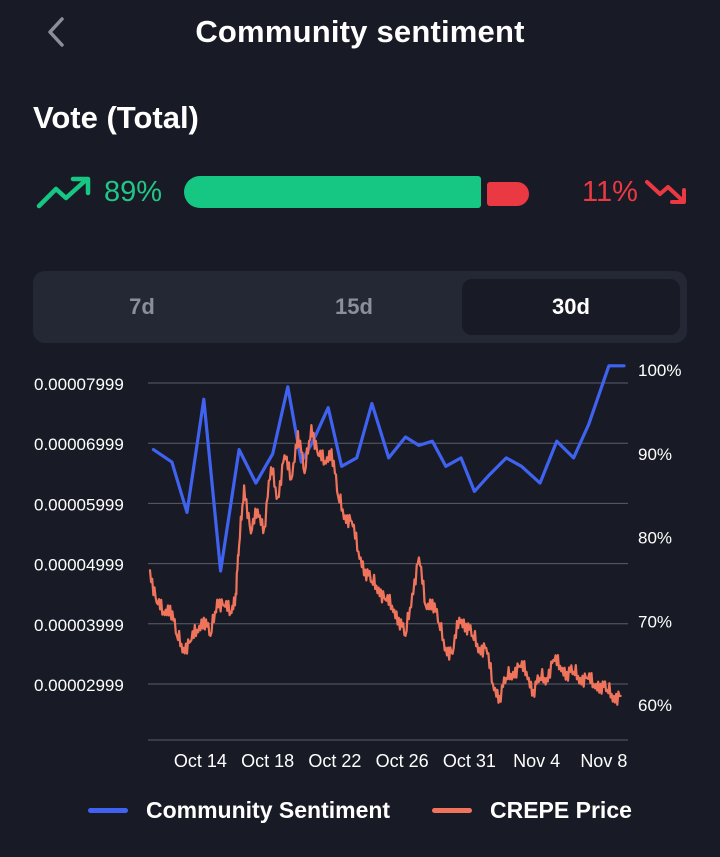 The height and width of the screenshot is (857, 720). I want to click on chart-legend: Community Sentiment CREPE Price, so click(360, 810).